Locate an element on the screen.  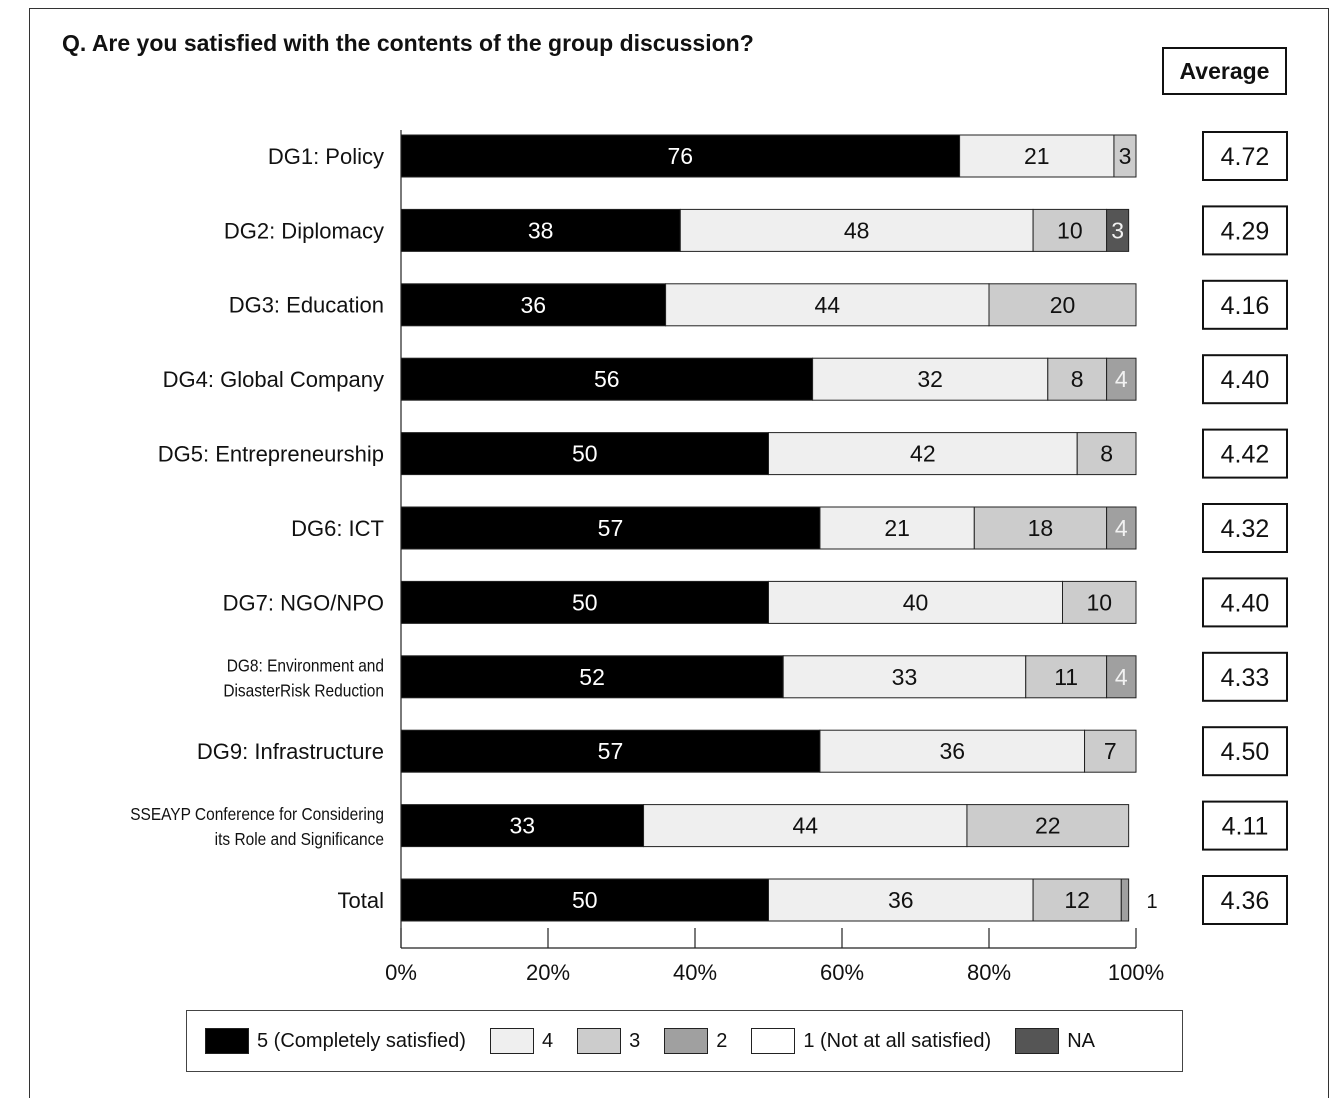
bar-segment-na is located at coordinates (1118, 230).